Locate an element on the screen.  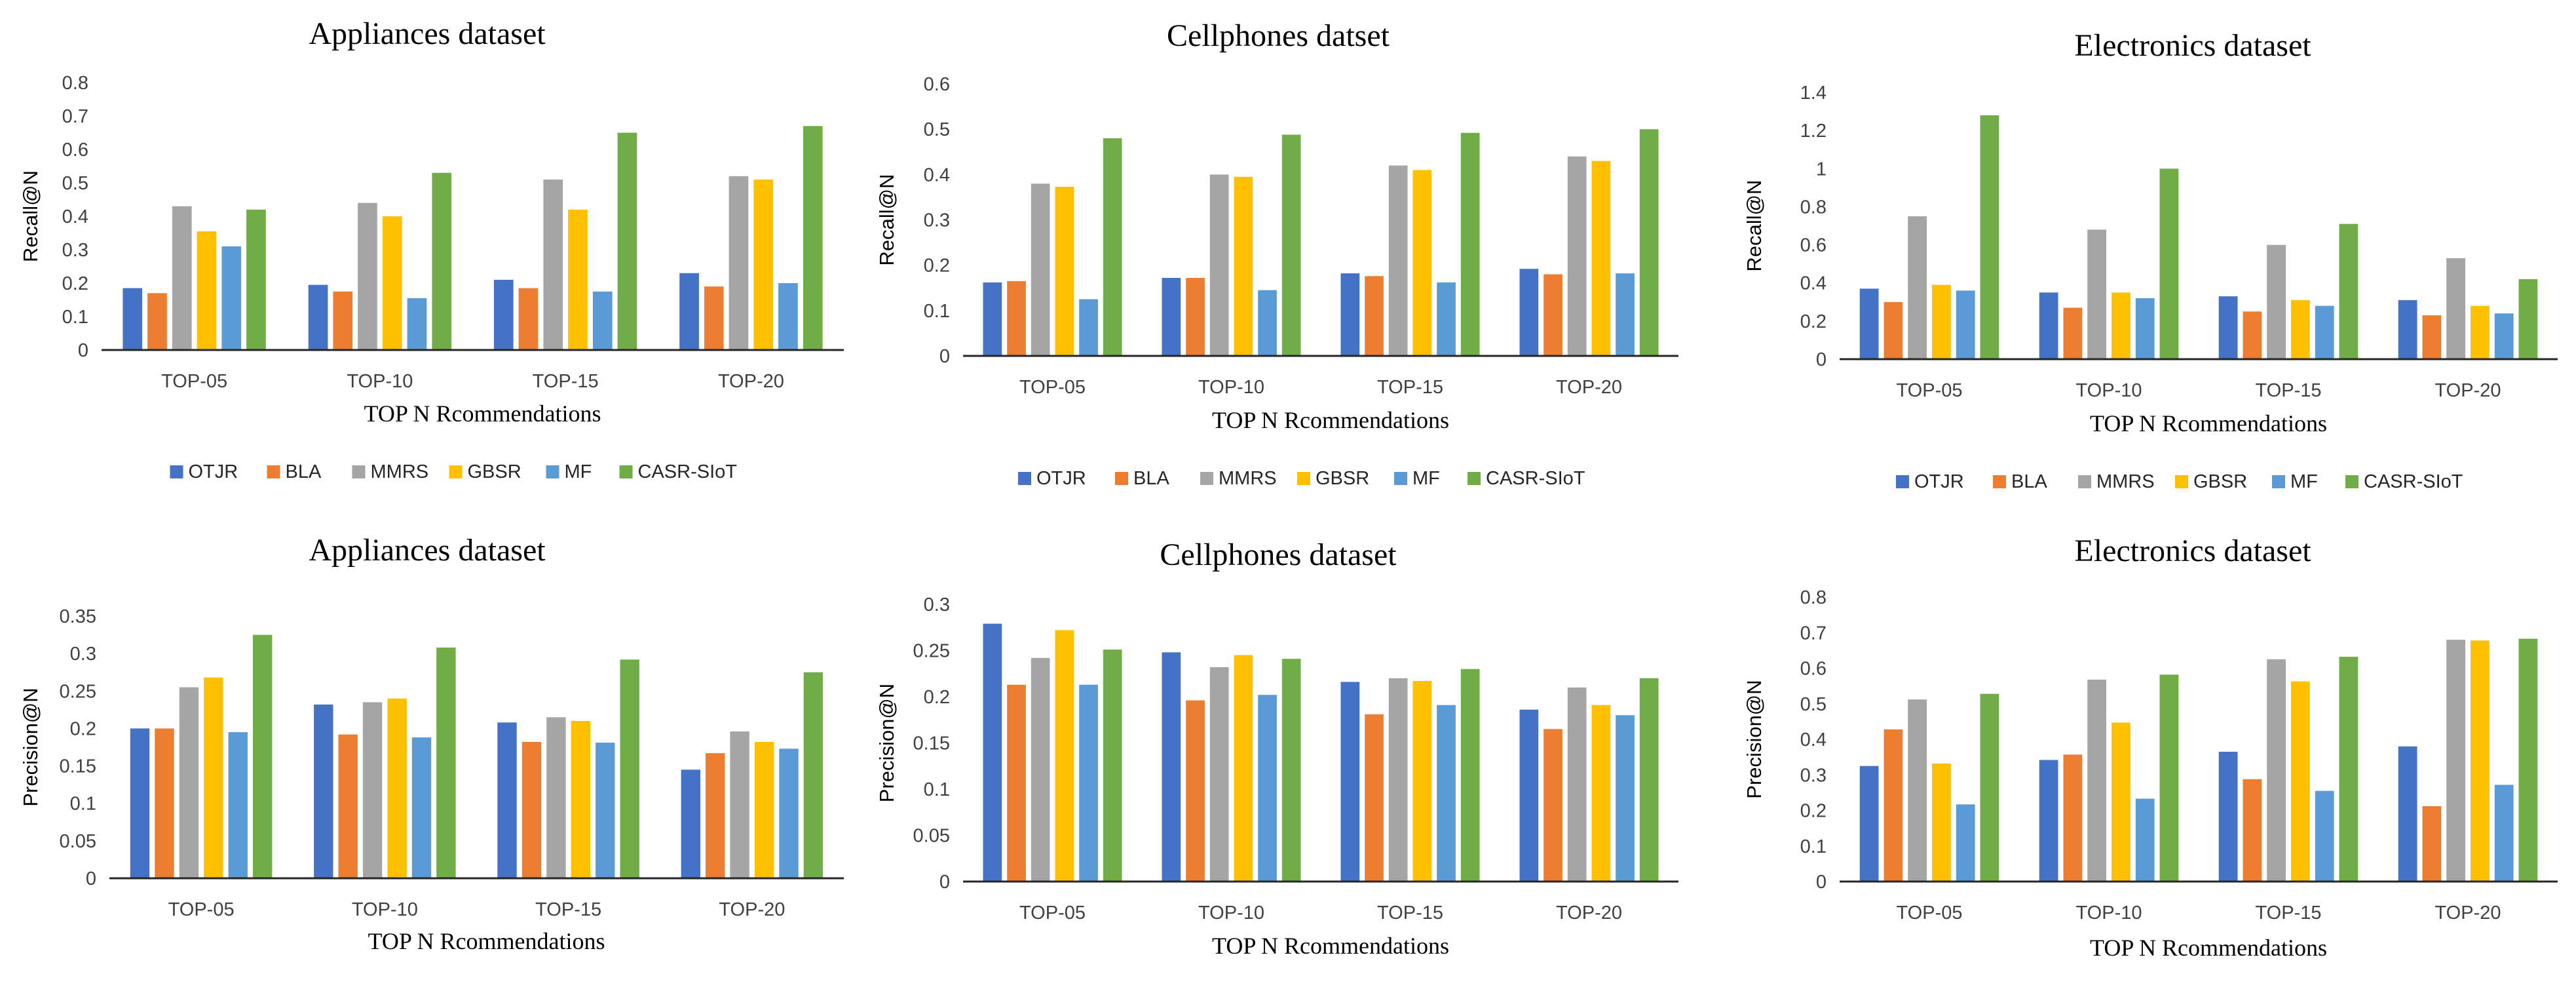
legend-label: BLA is located at coordinates (304, 472).